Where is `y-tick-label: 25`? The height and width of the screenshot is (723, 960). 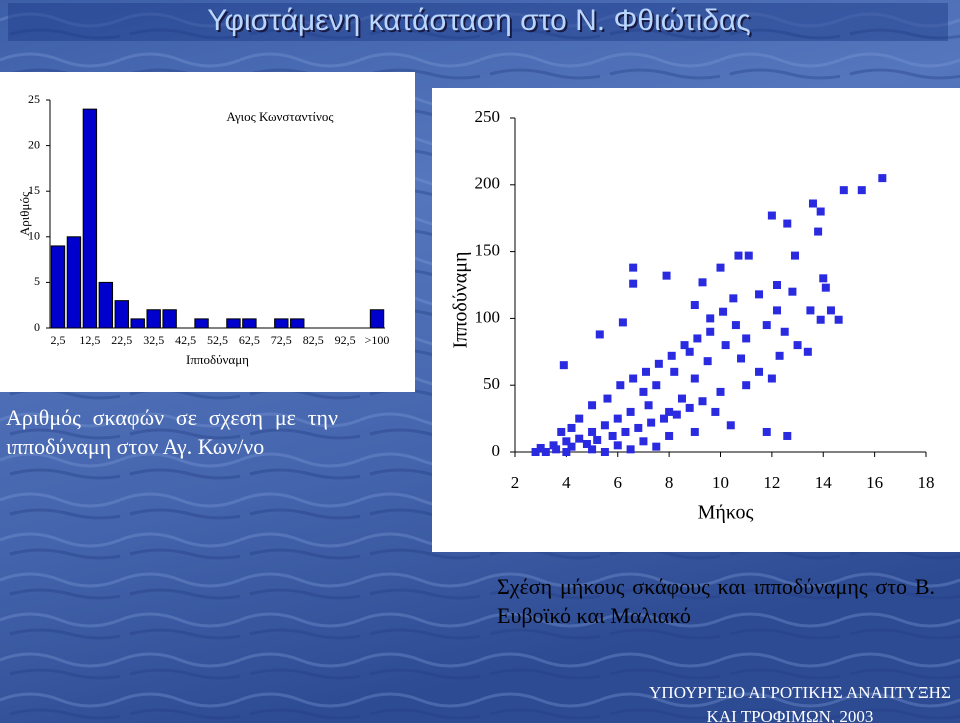
y-tick-label: 25 is located at coordinates (34, 99).